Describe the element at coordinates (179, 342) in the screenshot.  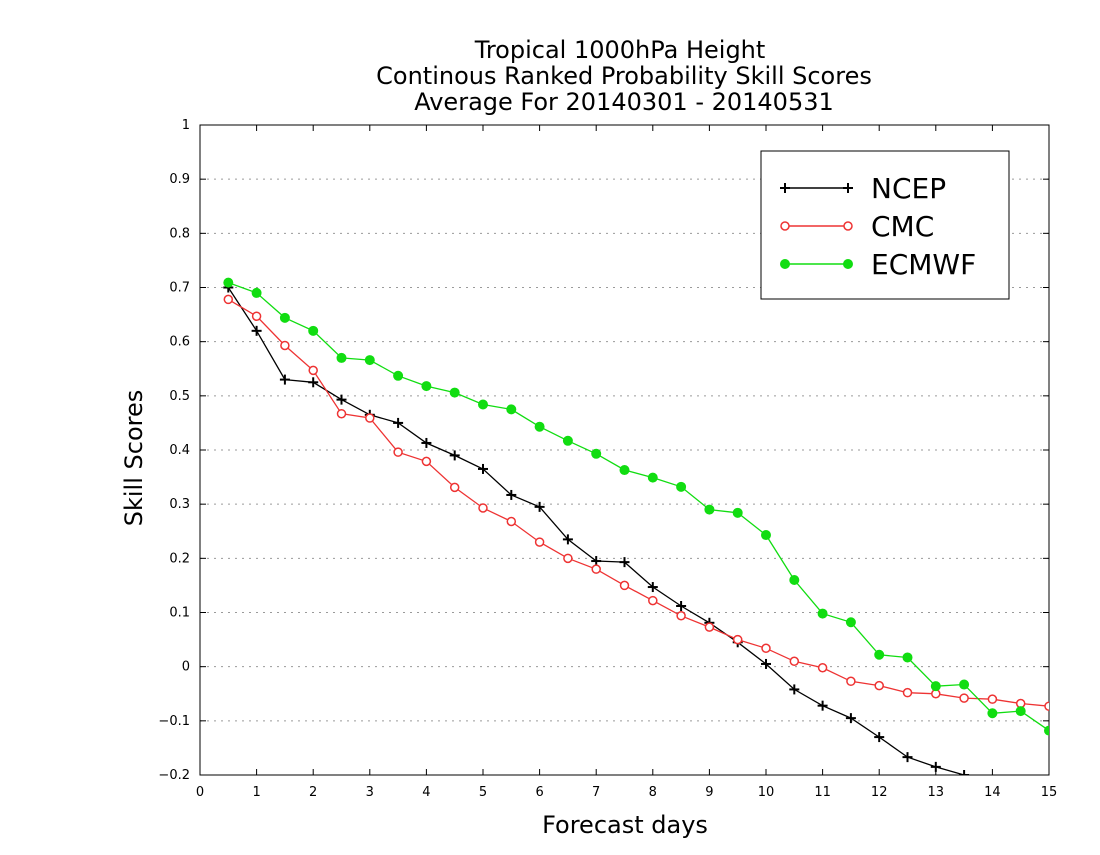
I see `y-tick-label: 0.6` at that location.